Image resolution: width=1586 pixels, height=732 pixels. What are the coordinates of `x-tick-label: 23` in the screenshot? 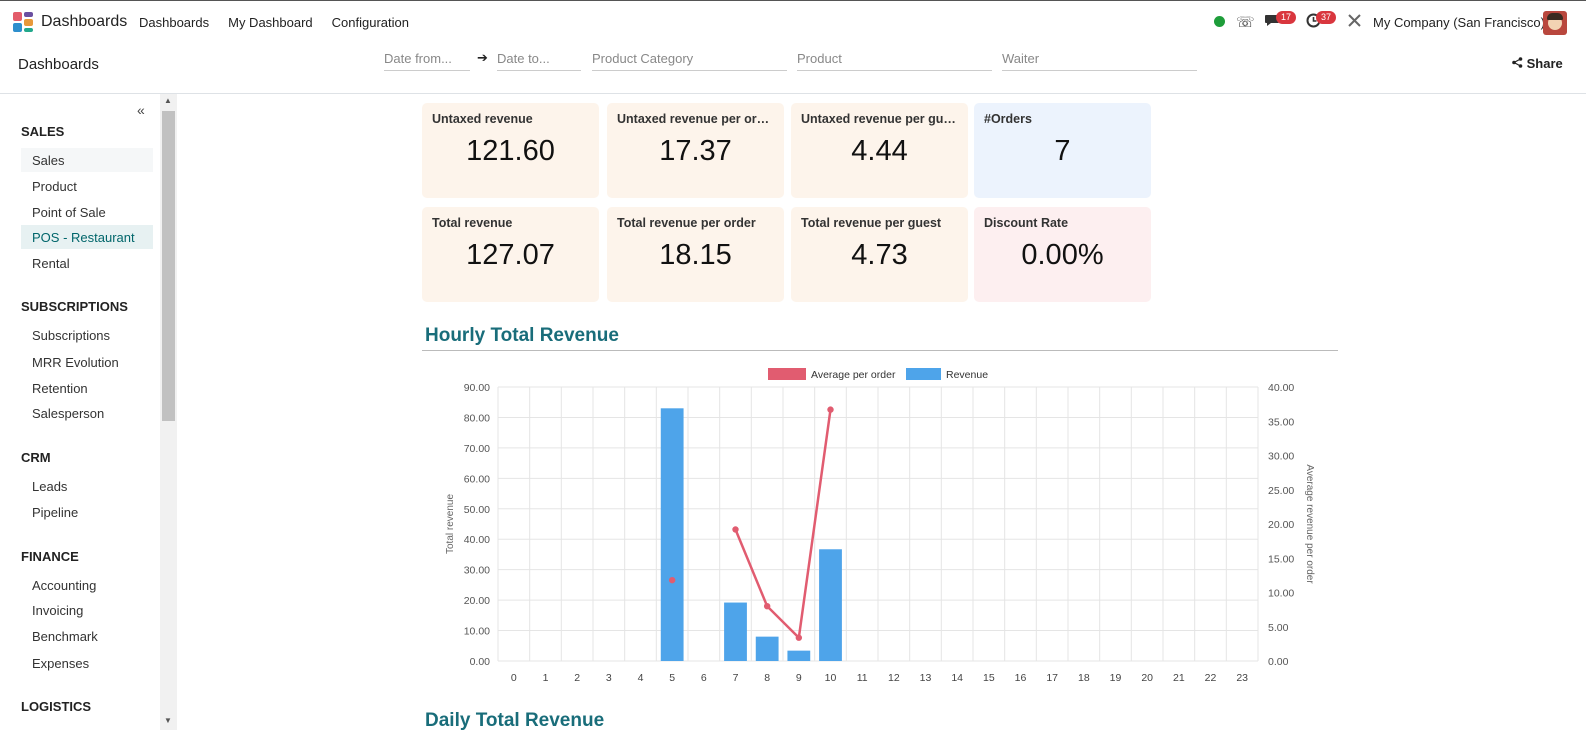 It's located at (1242, 678).